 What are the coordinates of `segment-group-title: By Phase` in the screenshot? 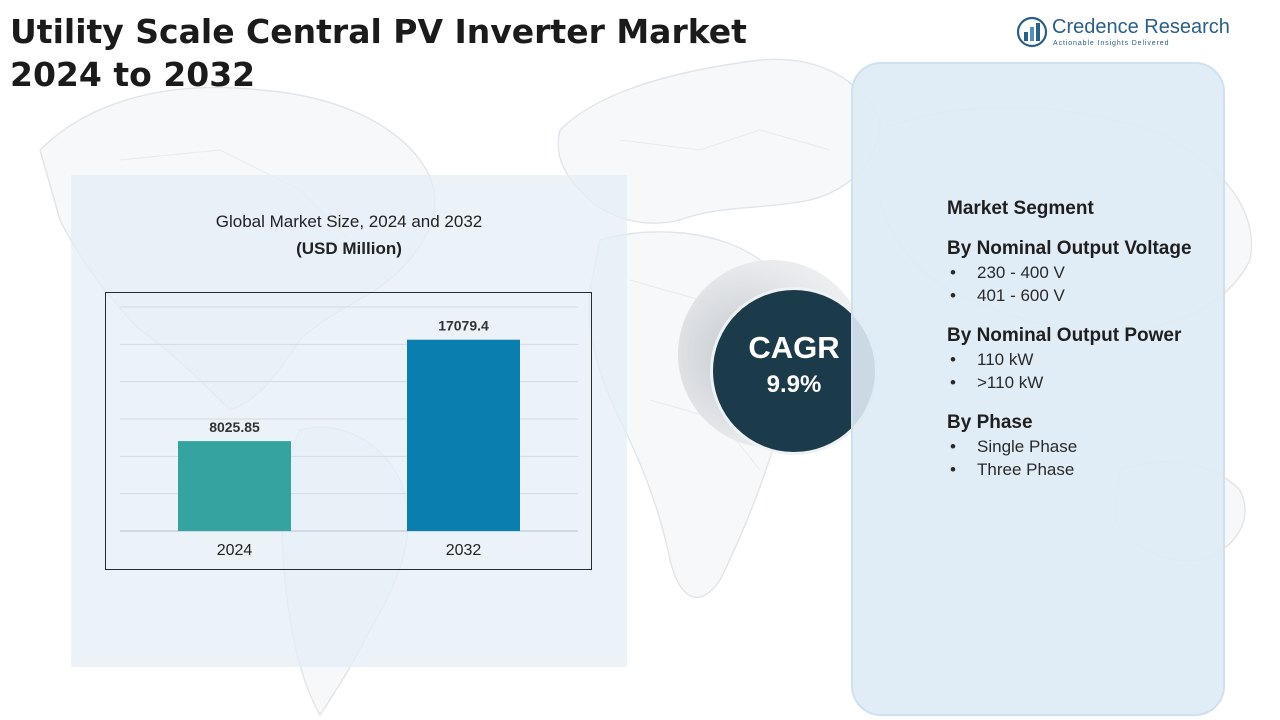 It's located at (990, 422).